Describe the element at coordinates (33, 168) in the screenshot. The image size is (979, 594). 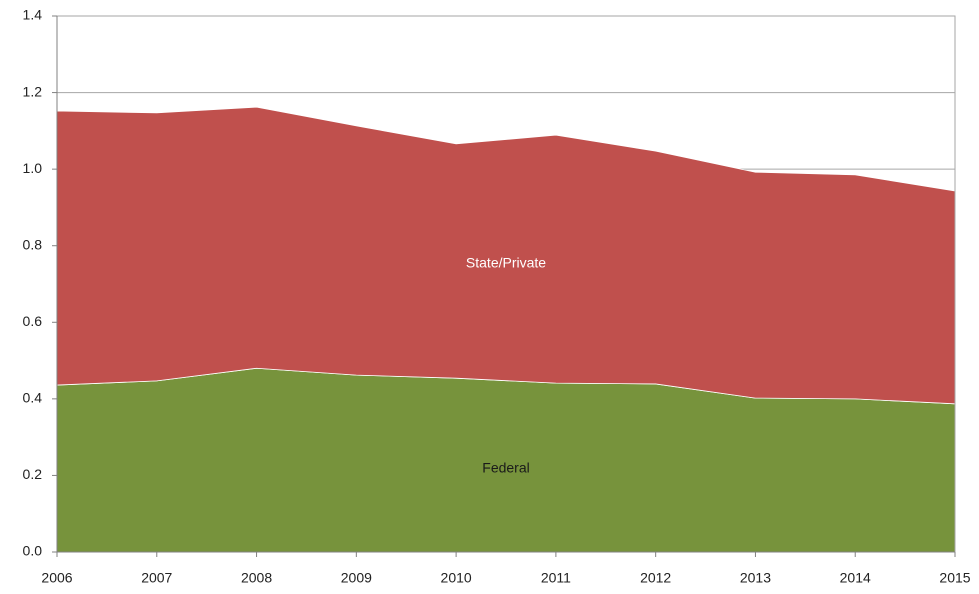
I see `y-tick-label: 1.0` at that location.